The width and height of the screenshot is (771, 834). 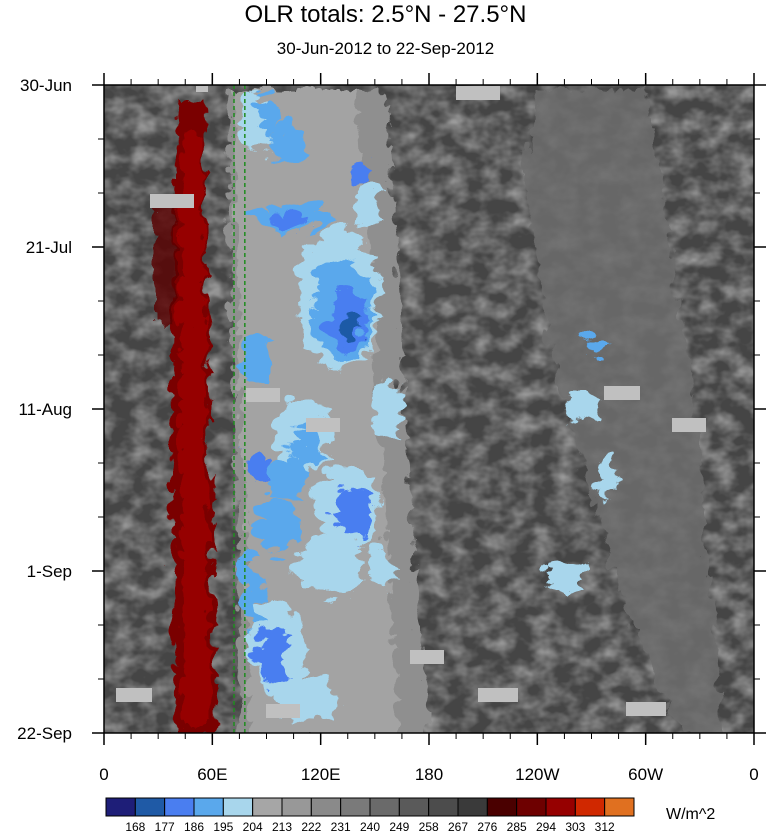 What do you see at coordinates (282, 827) in the screenshot?
I see `colorbar-label: 213` at bounding box center [282, 827].